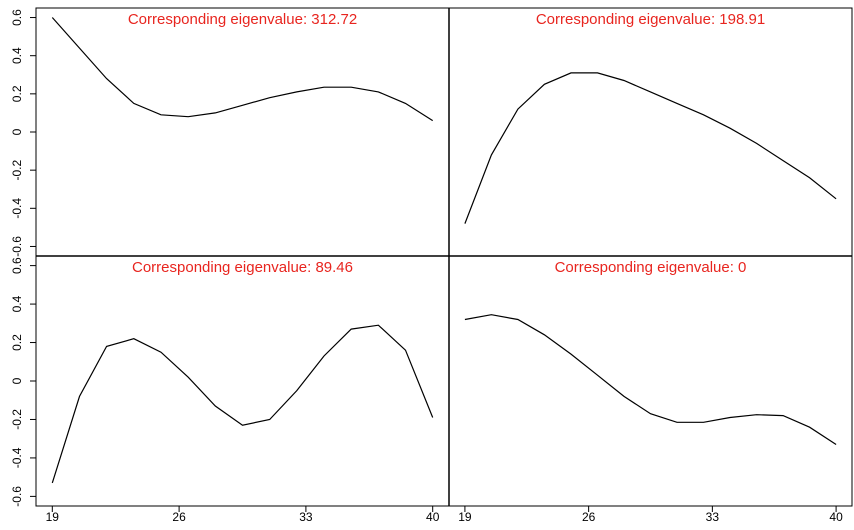 The image size is (854, 530). What do you see at coordinates (242, 267) in the screenshot?
I see `panel-title: Corresponding eigenvalue: 89.46` at bounding box center [242, 267].